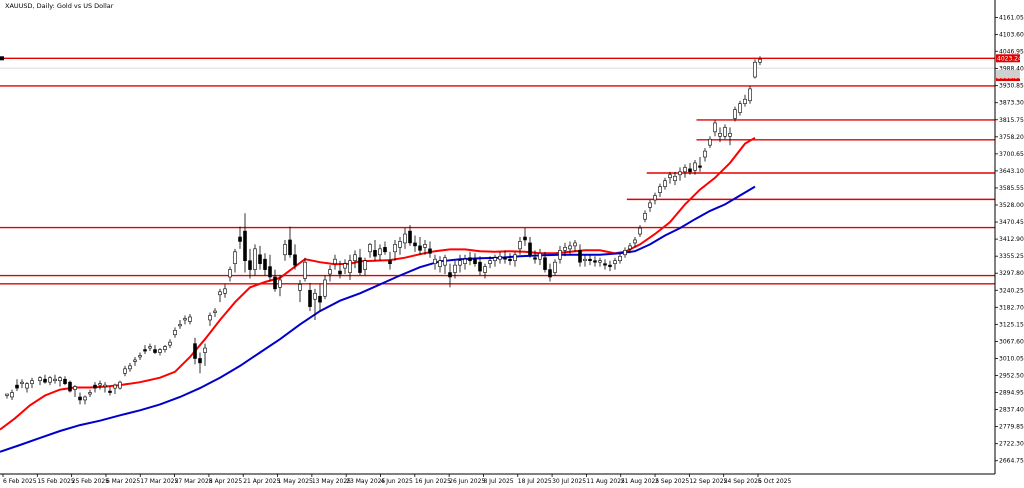  Describe the element at coordinates (605, 481) in the screenshot. I see `x-tick-label: 11 Aug 2025` at that location.